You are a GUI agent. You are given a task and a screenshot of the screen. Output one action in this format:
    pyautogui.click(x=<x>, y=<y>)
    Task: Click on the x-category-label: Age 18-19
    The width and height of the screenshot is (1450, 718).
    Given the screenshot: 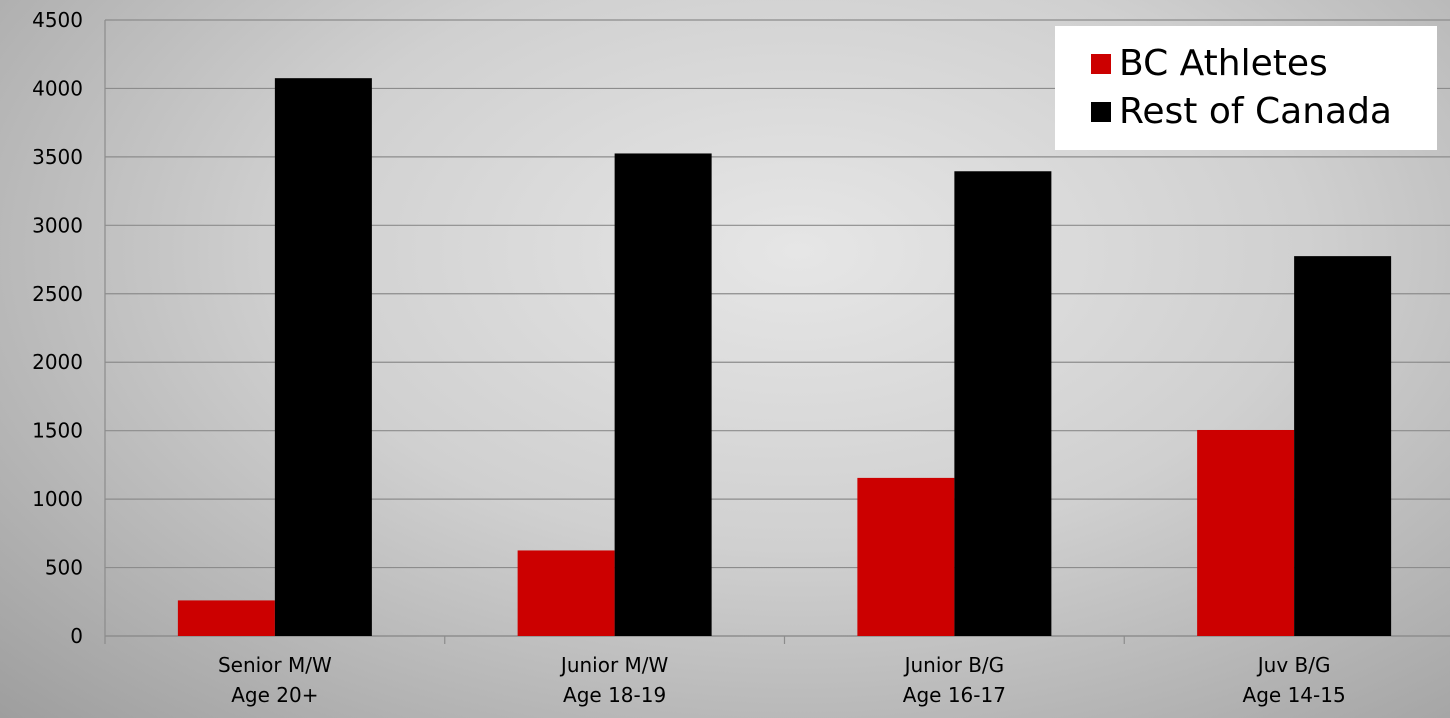 What is the action you would take?
    pyautogui.click(x=614, y=695)
    